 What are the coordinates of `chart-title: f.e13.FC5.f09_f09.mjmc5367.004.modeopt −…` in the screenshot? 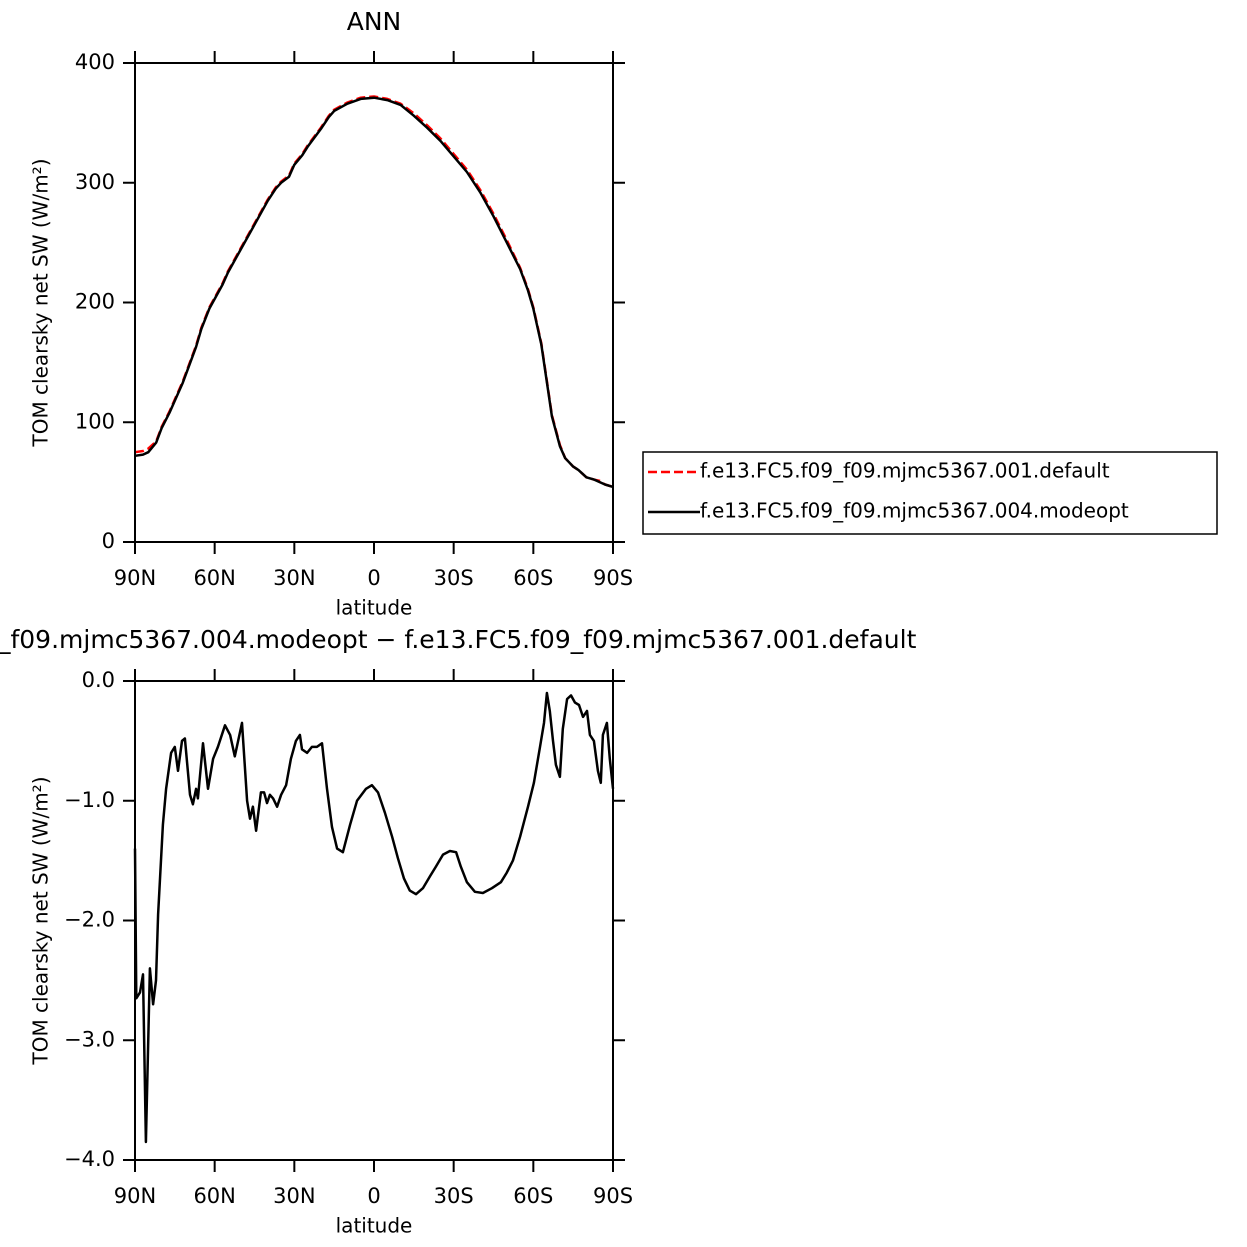 It's located at (458, 639).